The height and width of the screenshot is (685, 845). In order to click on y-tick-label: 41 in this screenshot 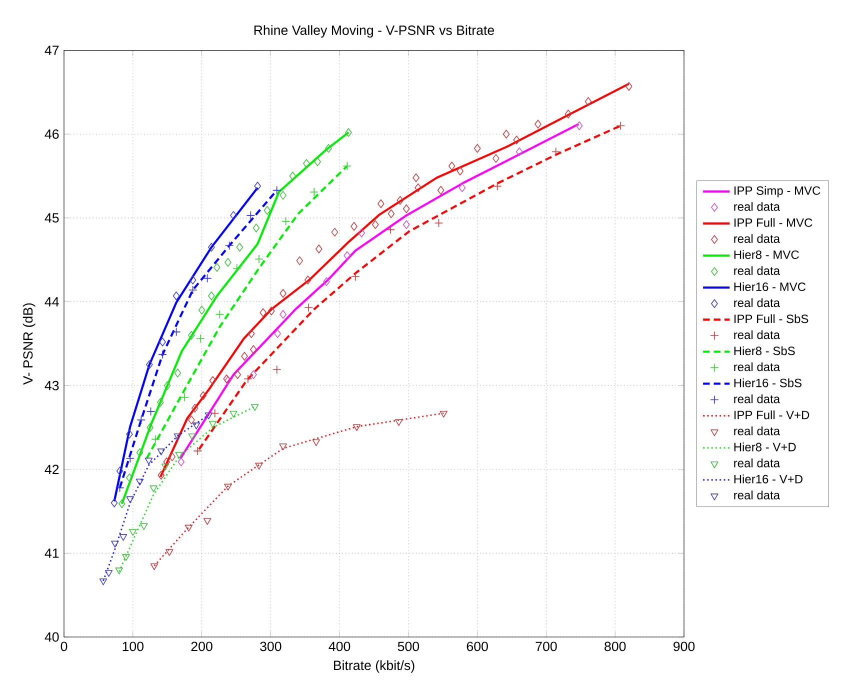, I will do `click(51, 553)`.